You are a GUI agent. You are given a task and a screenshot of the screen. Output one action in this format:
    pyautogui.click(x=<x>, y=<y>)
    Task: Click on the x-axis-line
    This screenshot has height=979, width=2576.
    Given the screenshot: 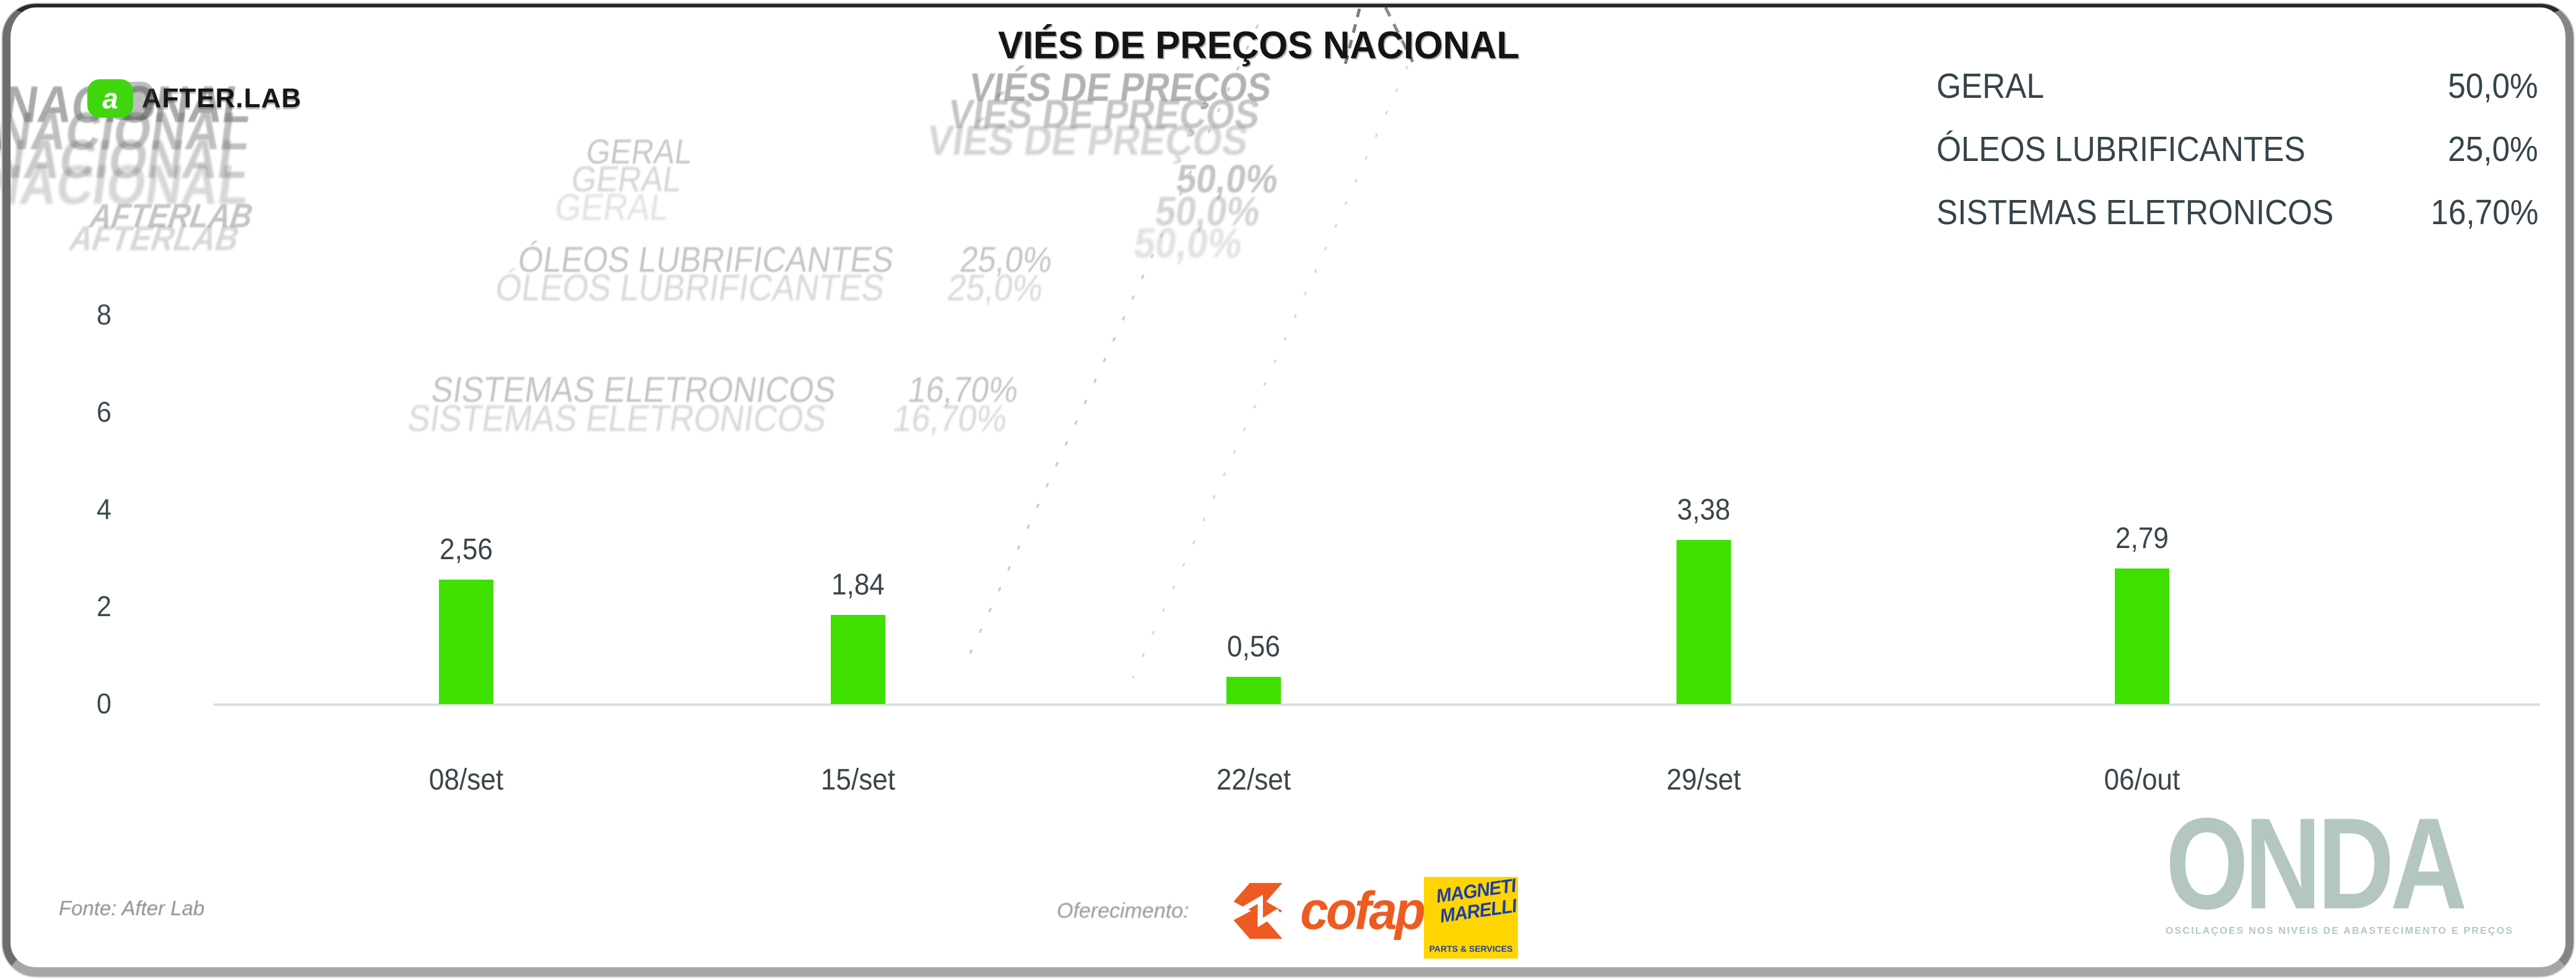 What is the action you would take?
    pyautogui.click(x=1377, y=704)
    